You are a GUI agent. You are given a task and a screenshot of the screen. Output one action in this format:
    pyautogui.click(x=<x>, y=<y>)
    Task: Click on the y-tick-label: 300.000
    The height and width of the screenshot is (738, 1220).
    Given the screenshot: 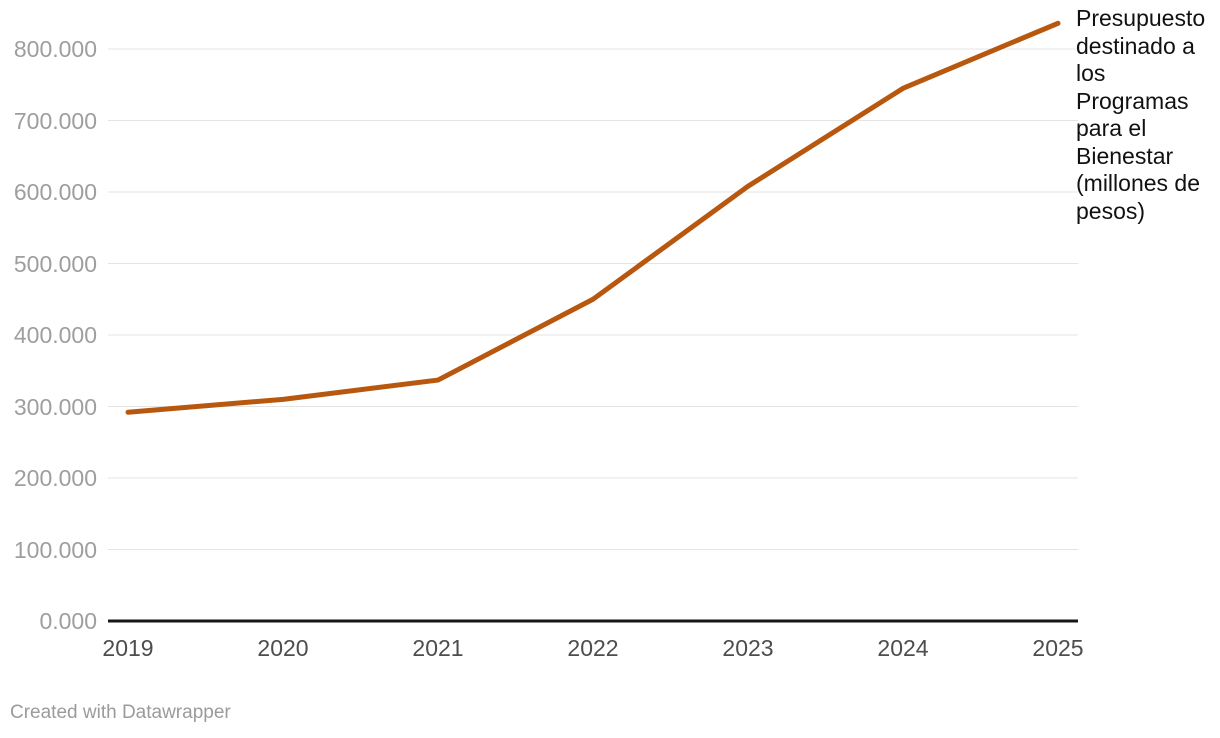 What is the action you would take?
    pyautogui.click(x=55, y=406)
    